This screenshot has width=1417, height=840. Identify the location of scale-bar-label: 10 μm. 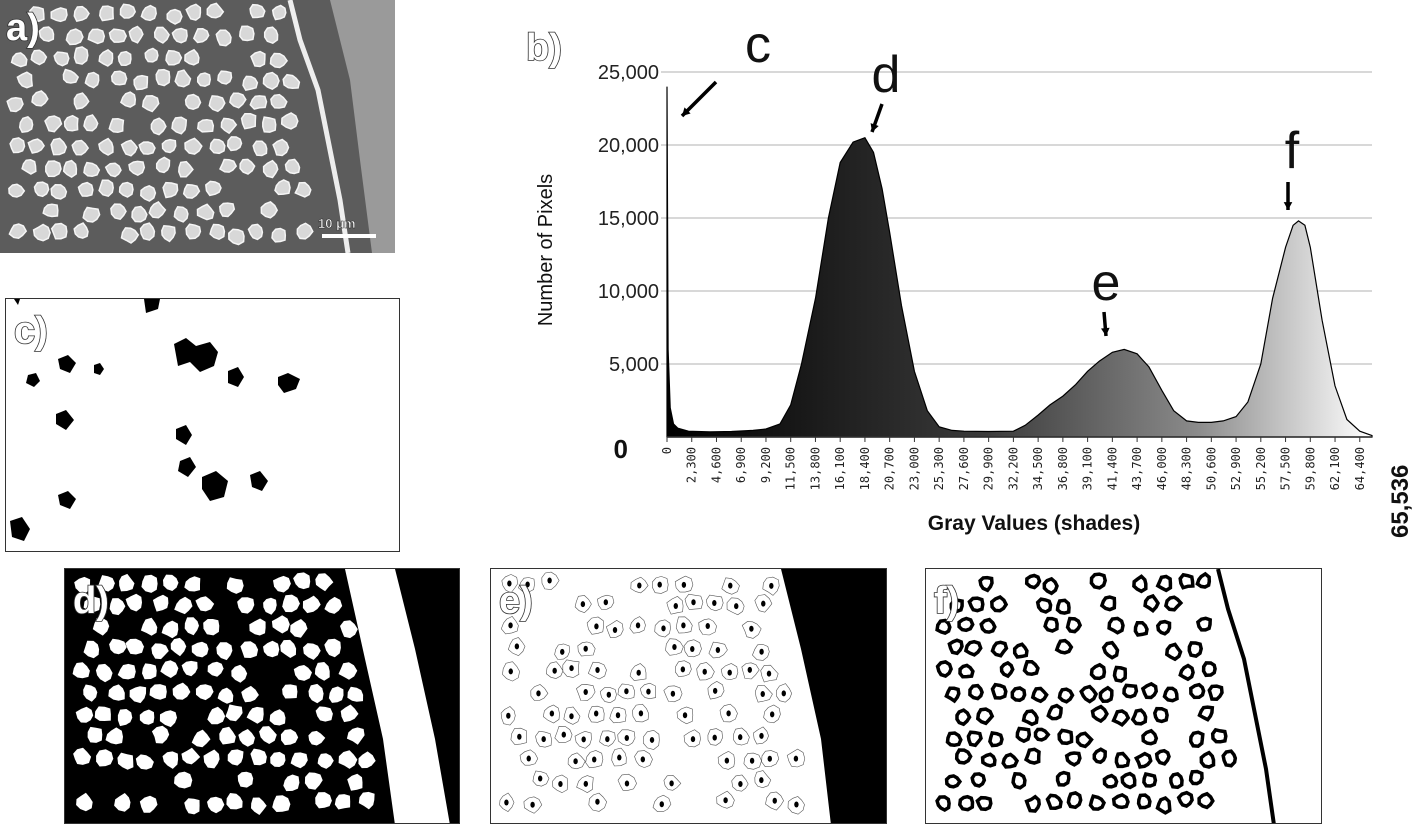
(337, 223).